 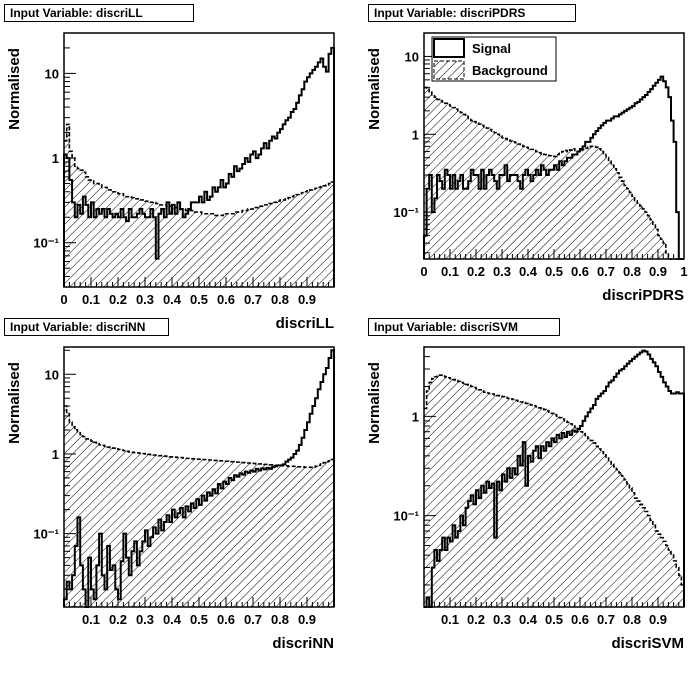 I want to click on y-axis-title: Normalised, so click(x=374, y=89).